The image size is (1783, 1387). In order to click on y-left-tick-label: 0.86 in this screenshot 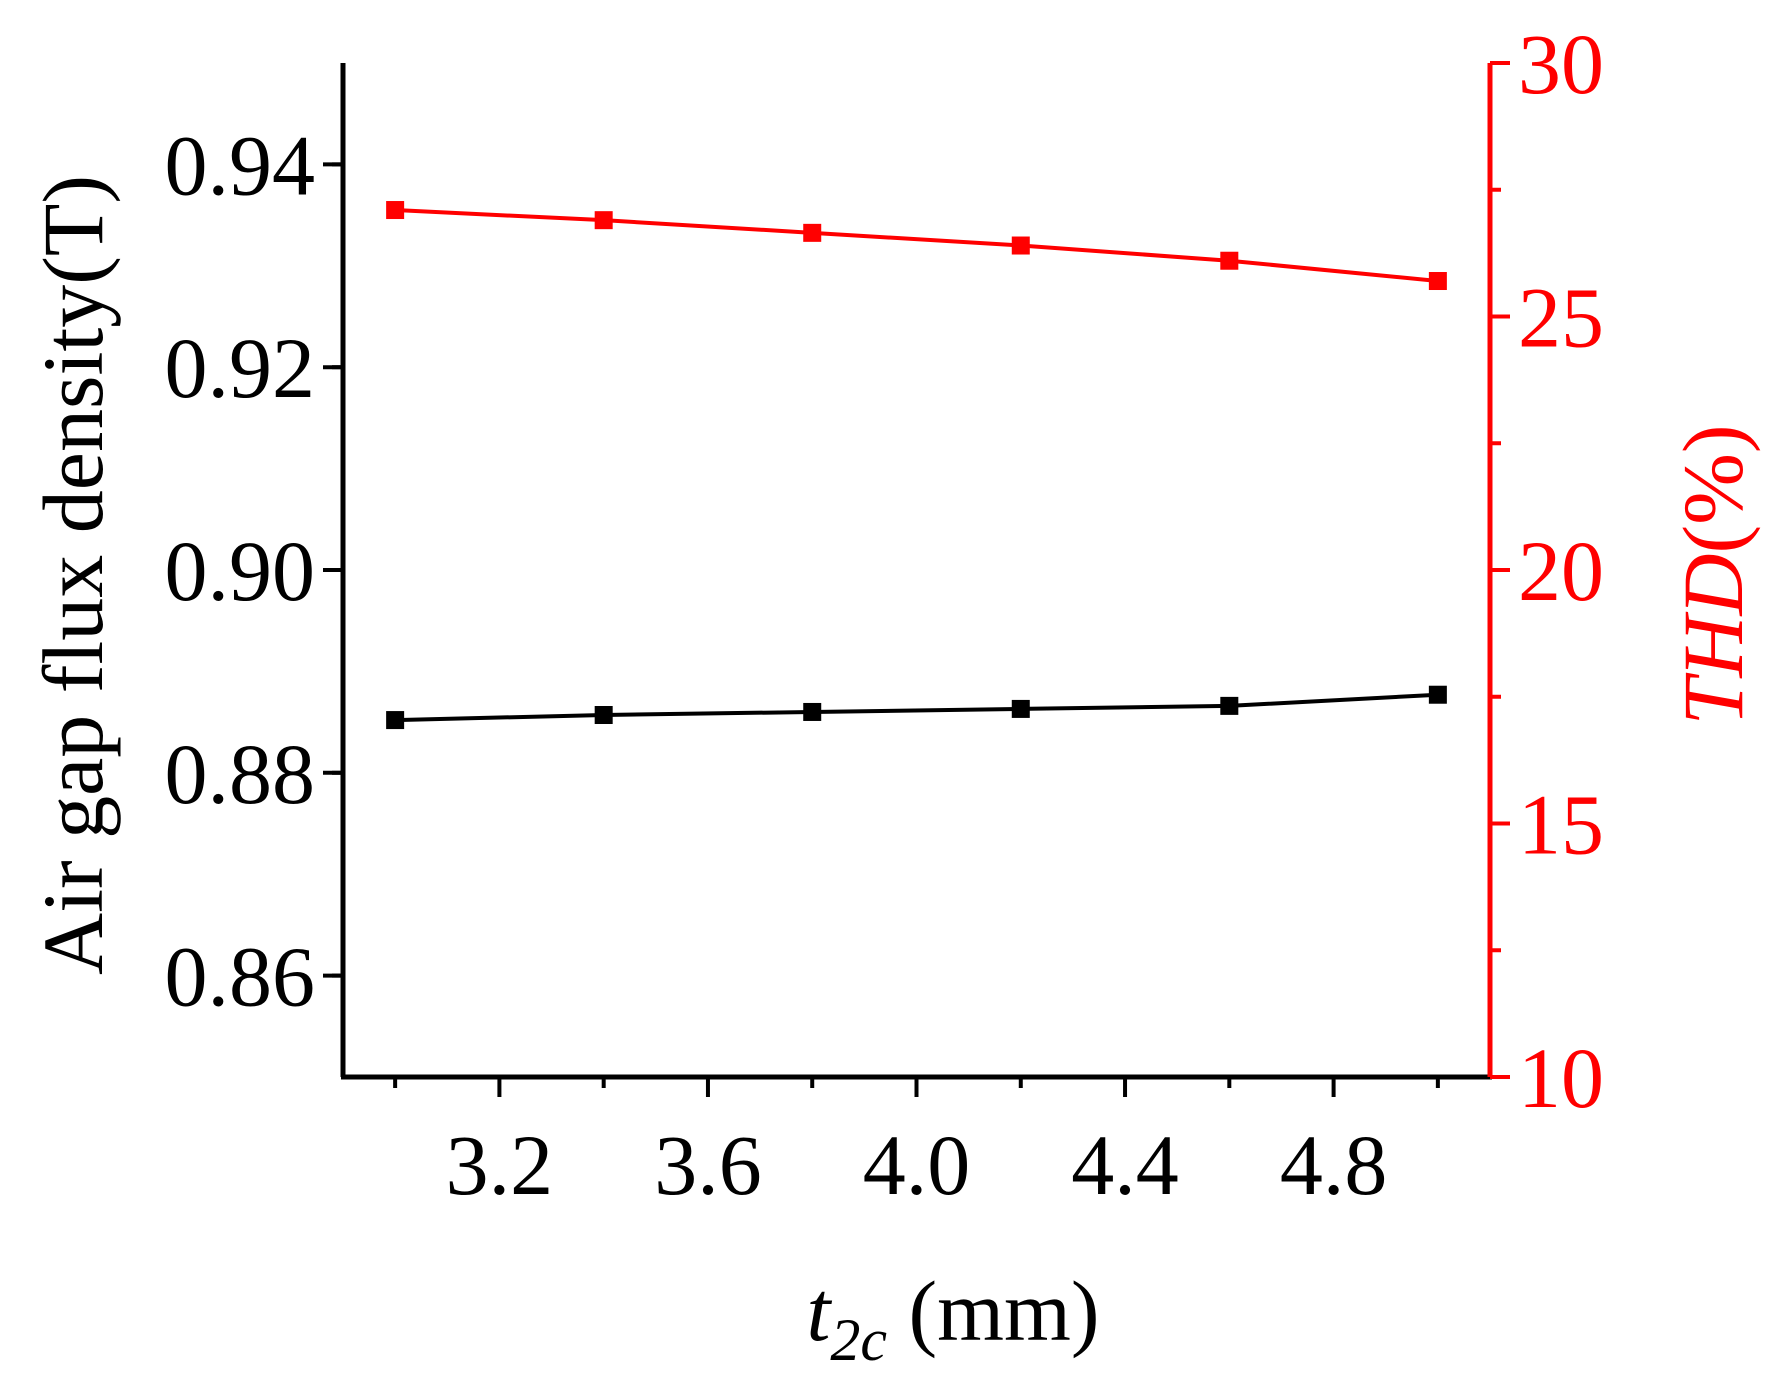, I will do `click(240, 977)`.